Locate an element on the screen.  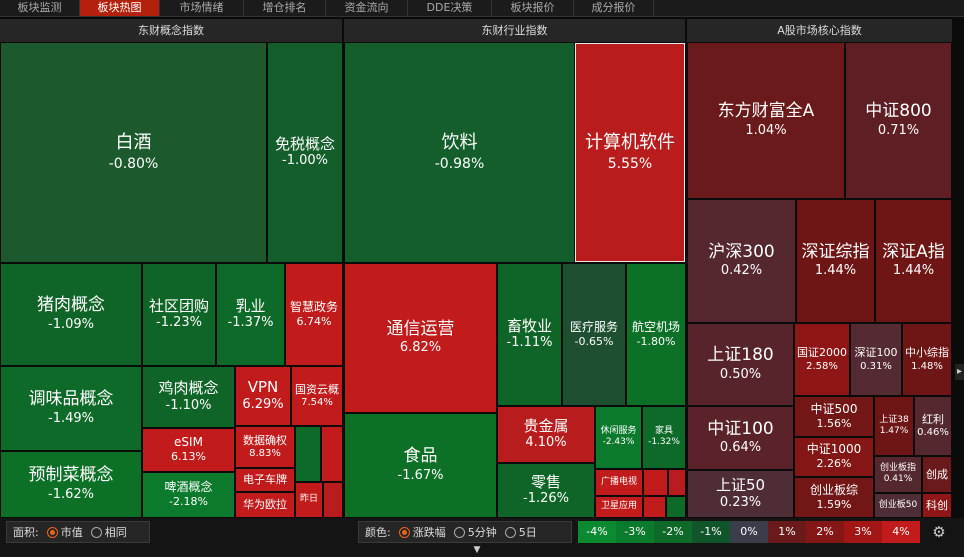
treemap-tile: 东方财富全A 1.04% is located at coordinates (766, 120).